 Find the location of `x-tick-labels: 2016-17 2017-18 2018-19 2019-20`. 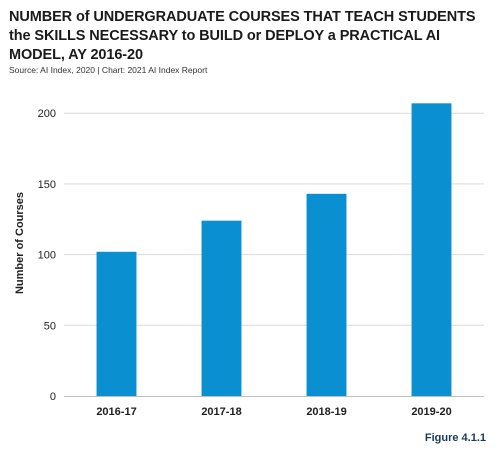

x-tick-labels: 2016-17 2017-18 2018-19 2019-20 is located at coordinates (273, 412).